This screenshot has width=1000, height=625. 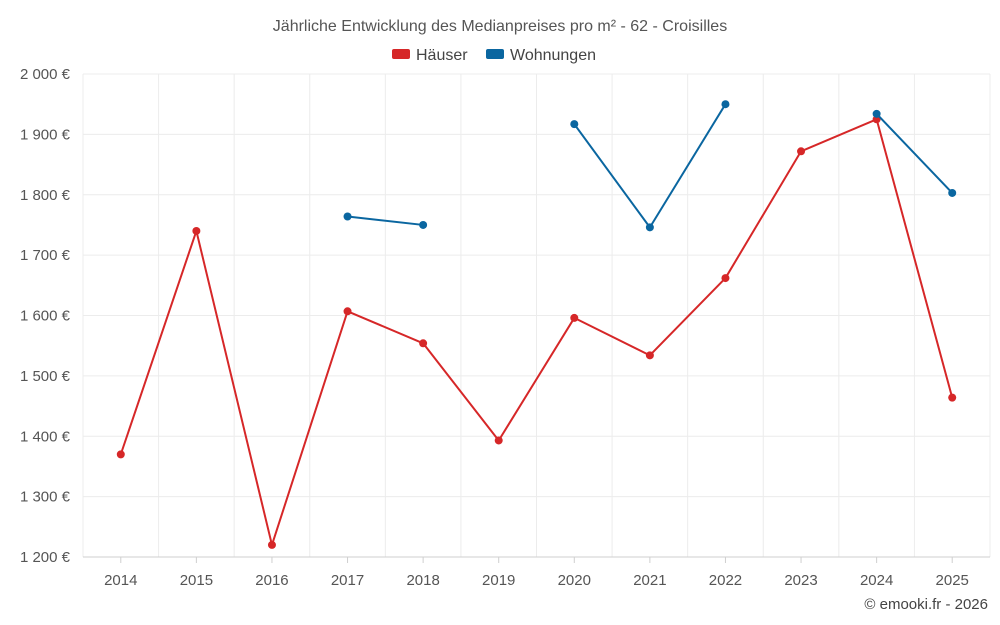 I want to click on legend: Häuser Wohnungen, so click(x=494, y=55).